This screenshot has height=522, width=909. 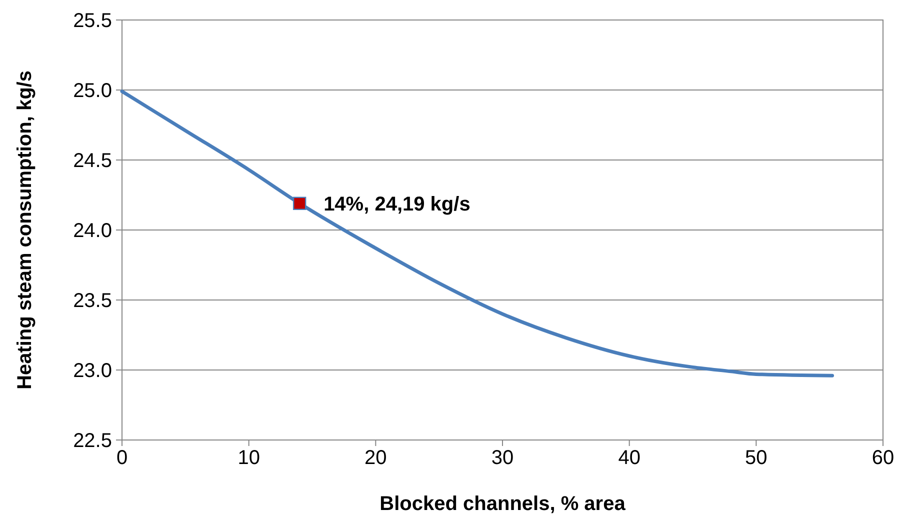 I want to click on x-axis-title: Blocked channels, % area, so click(x=503, y=504).